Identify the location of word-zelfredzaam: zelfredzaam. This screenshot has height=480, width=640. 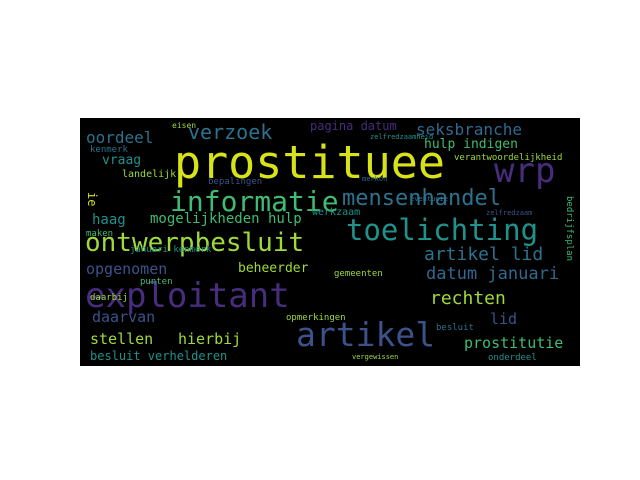
(509, 213).